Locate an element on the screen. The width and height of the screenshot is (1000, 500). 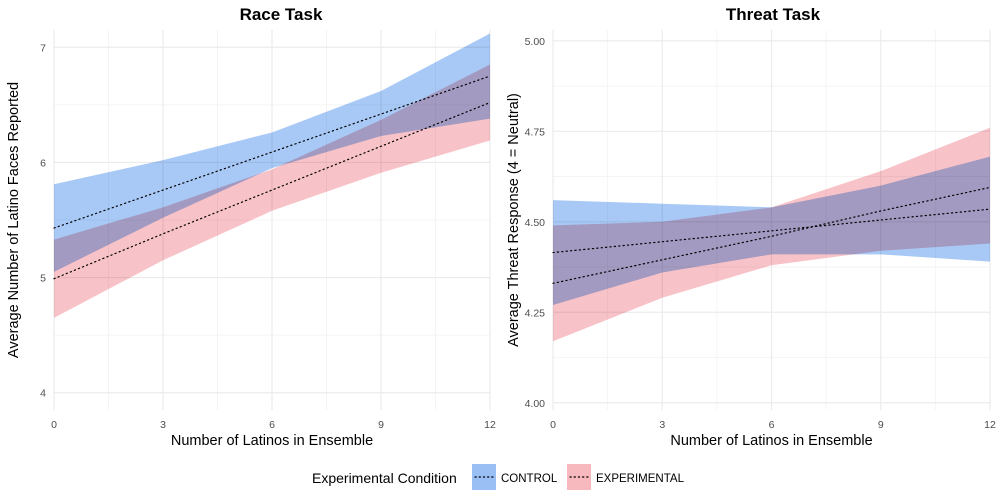
threat-task-y-tick-label: 4.00 is located at coordinates (535, 404).